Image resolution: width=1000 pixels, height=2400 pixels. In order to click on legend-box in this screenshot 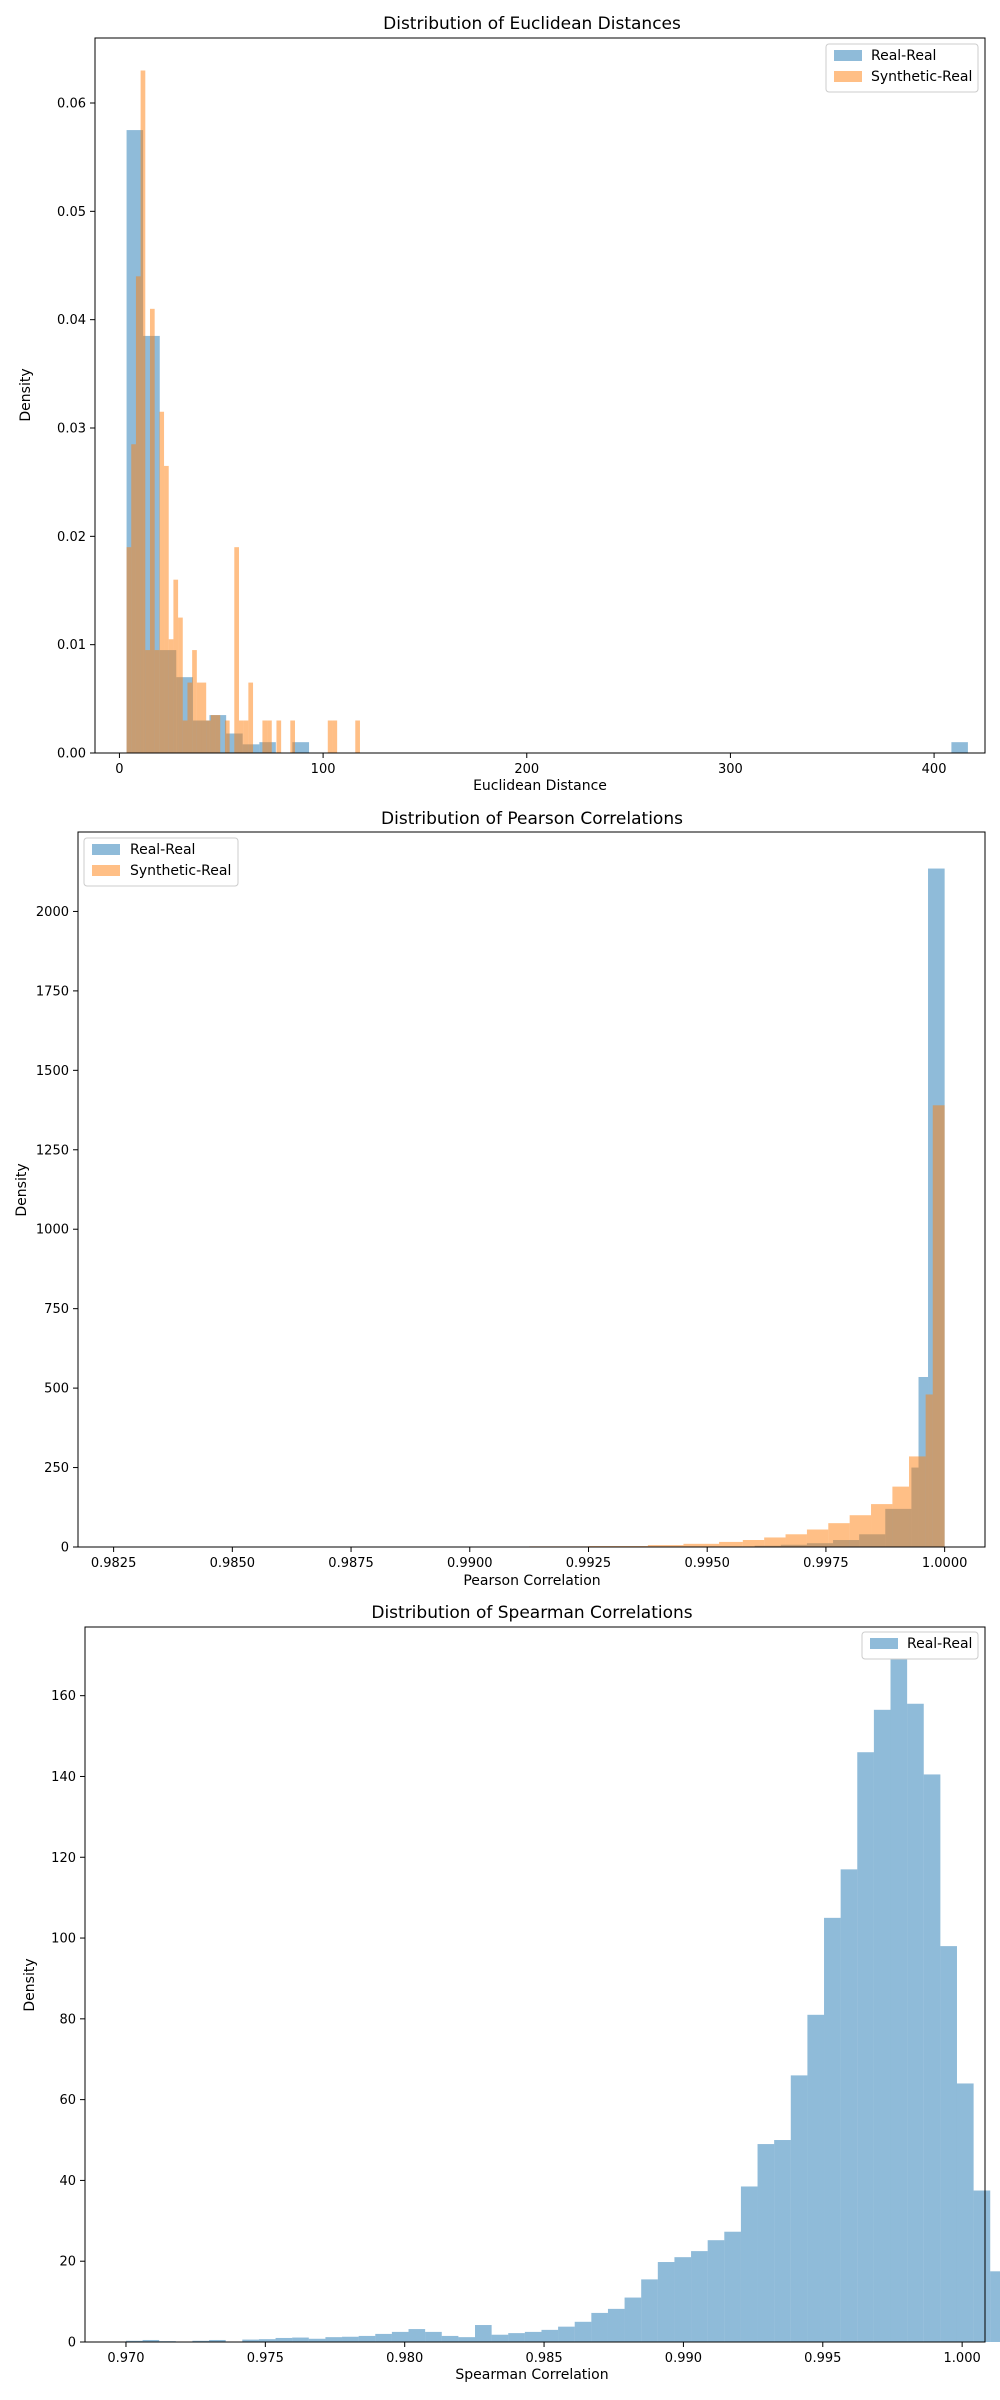, I will do `click(902, 68)`.